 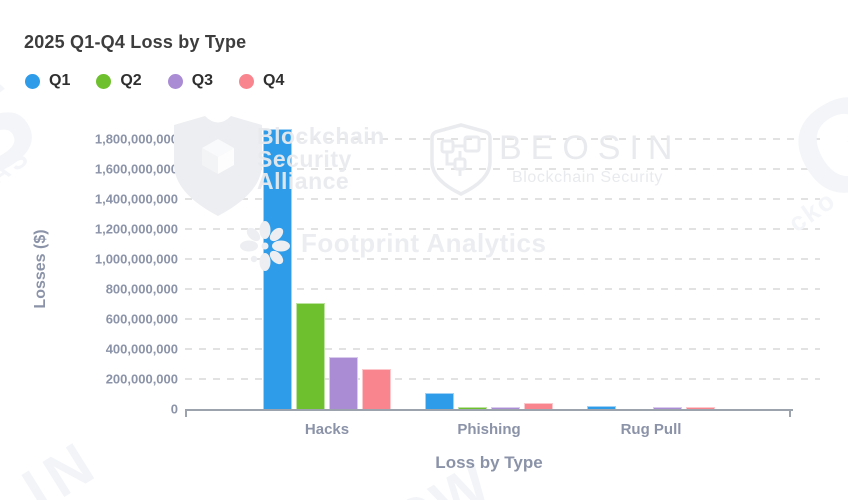 I want to click on x-tick-label: Hacks, so click(x=327, y=429).